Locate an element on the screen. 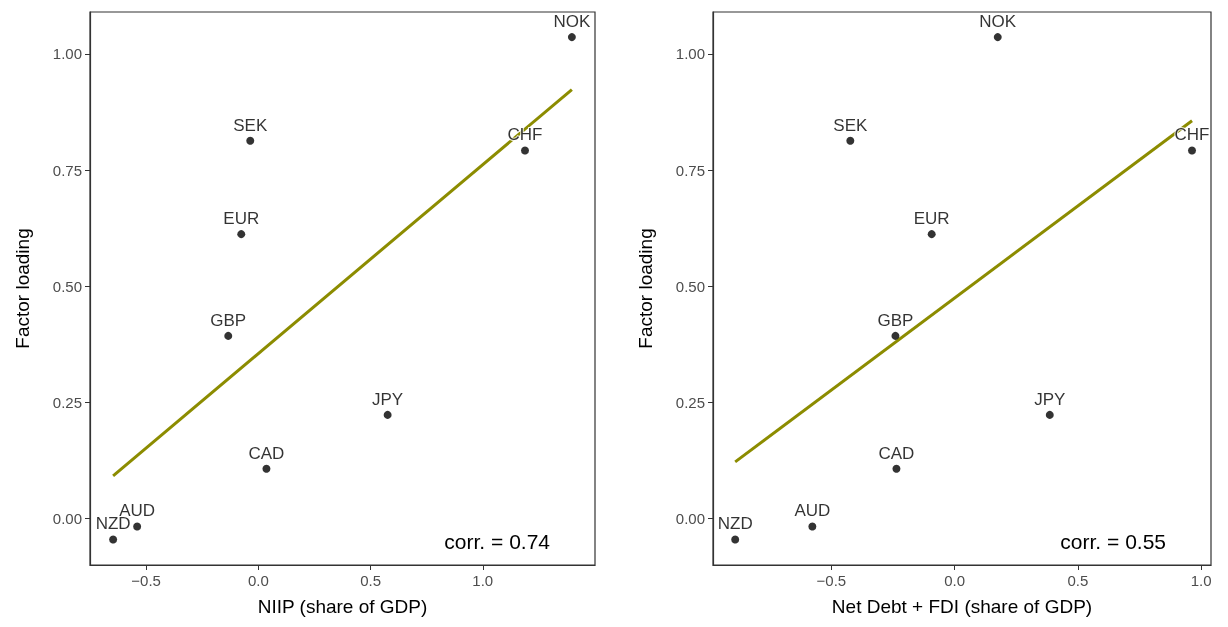 The height and width of the screenshot is (627, 1228). x-axis-title: Net Debt + FDI (share of GDP) is located at coordinates (962, 606).